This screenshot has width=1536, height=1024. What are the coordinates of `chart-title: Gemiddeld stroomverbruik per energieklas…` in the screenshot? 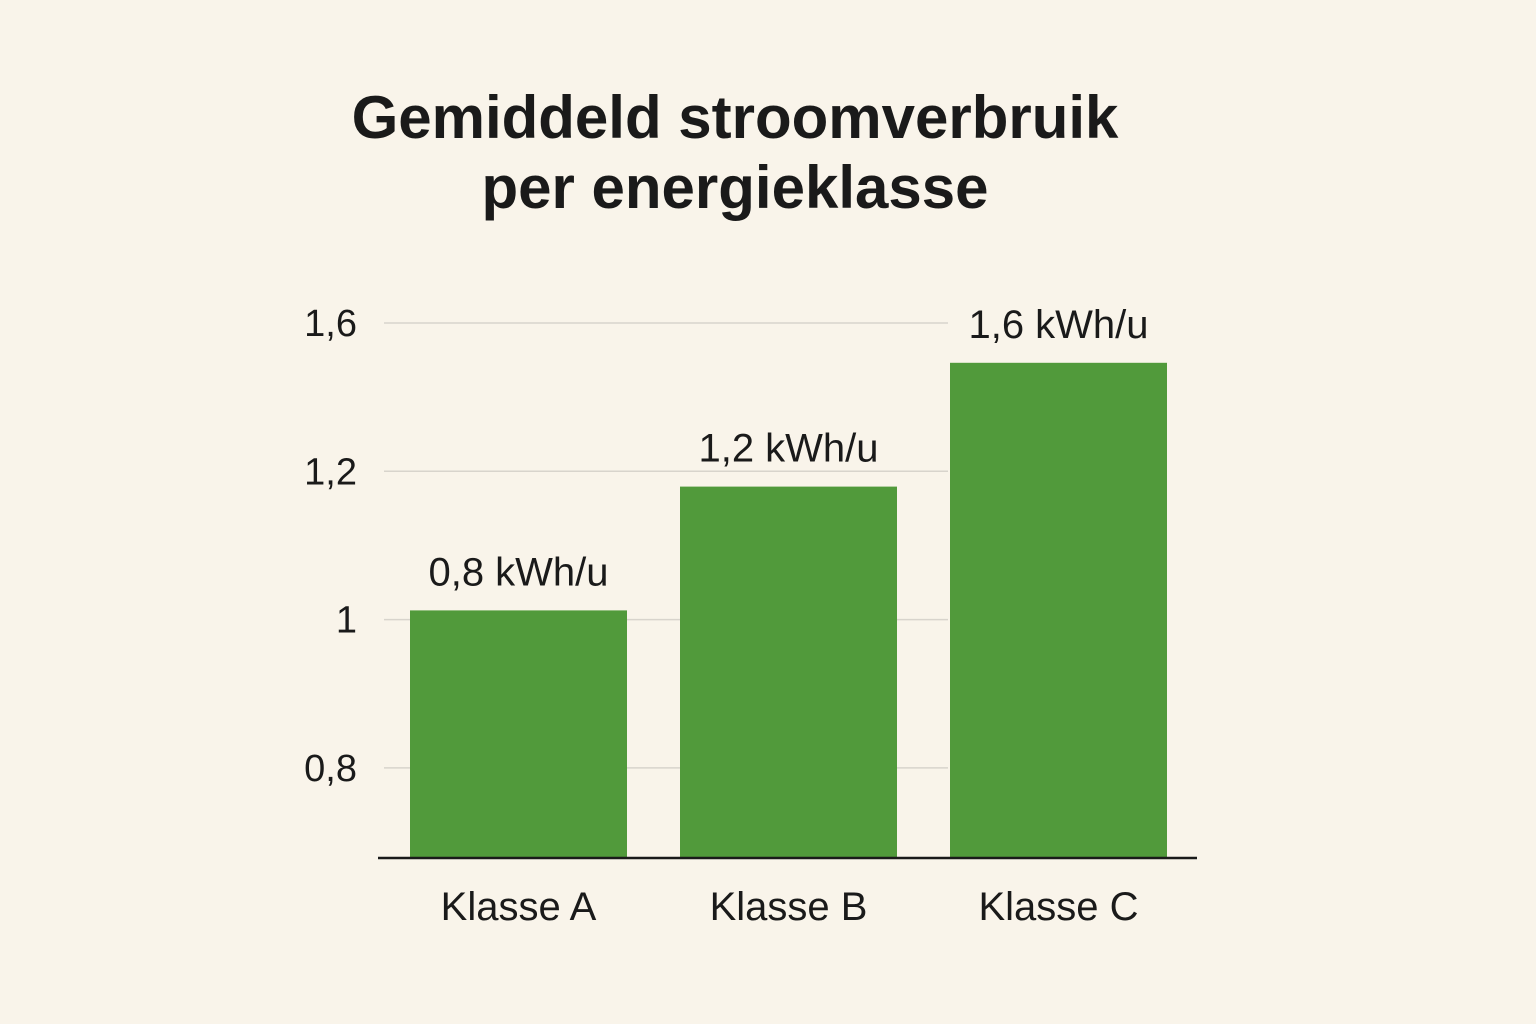 It's located at (735, 152).